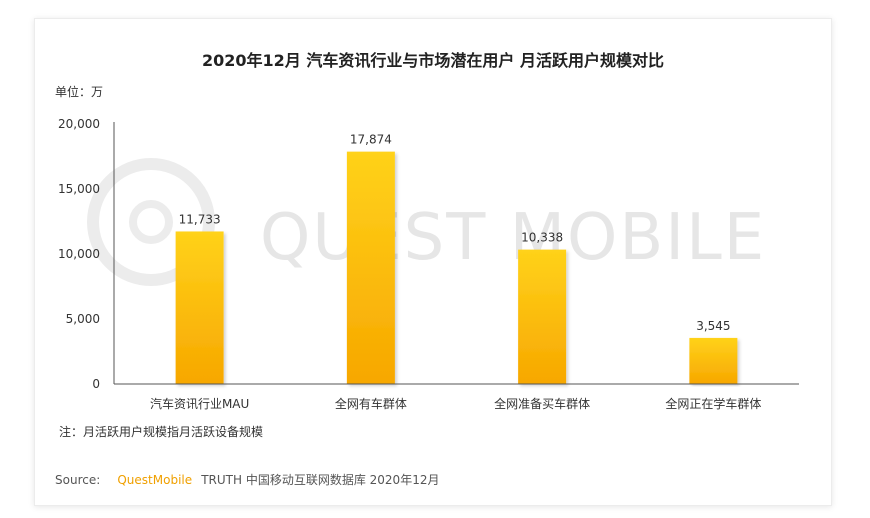 The height and width of the screenshot is (518, 870). Describe the element at coordinates (154, 480) in the screenshot. I see `source-brand: QuestMobile` at that location.